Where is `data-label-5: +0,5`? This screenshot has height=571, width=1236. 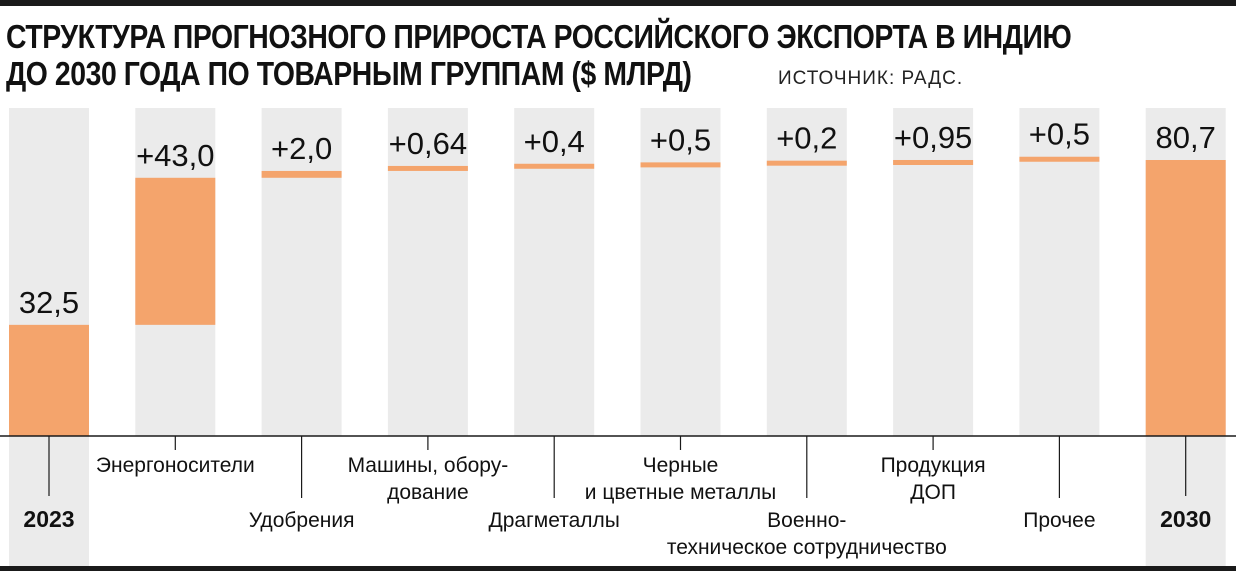 data-label-5: +0,5 is located at coordinates (680, 139).